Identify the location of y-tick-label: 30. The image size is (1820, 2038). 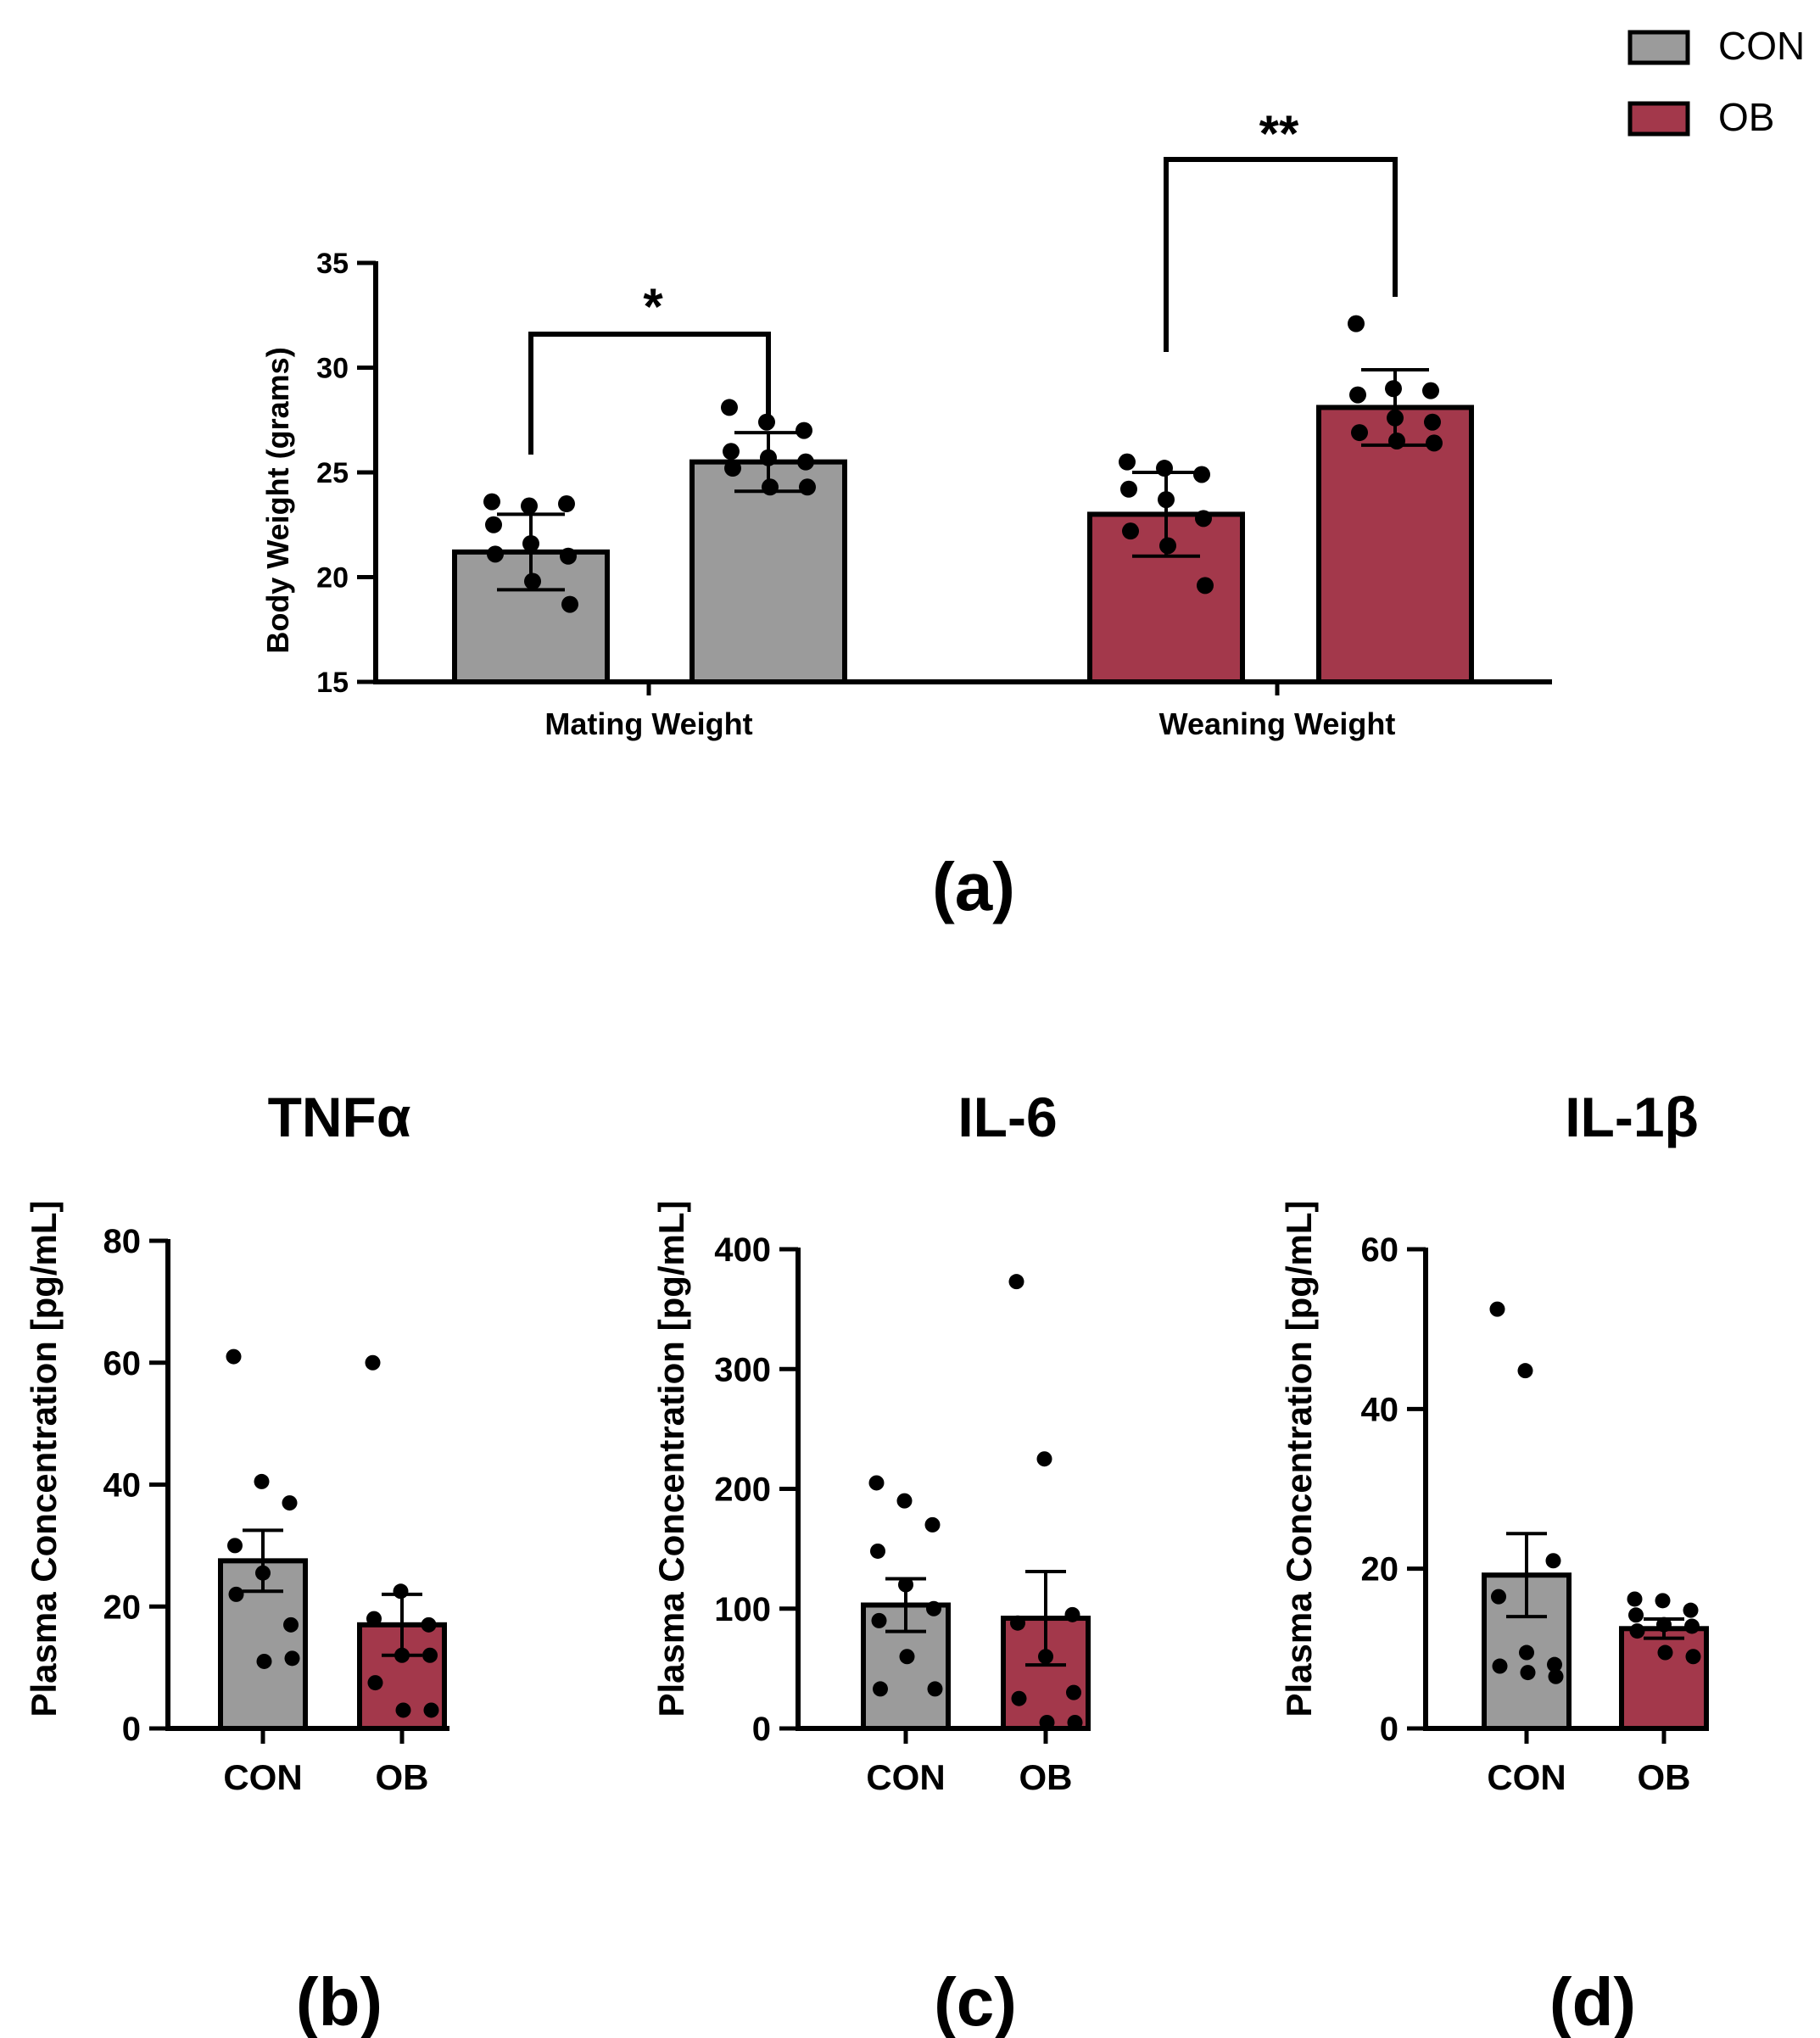
(332, 368).